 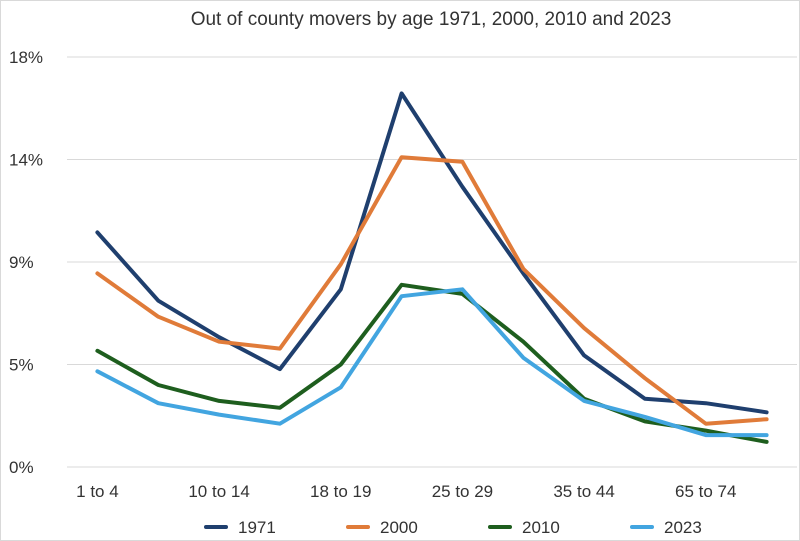 I want to click on x-tick-label: 65 to 74, so click(x=705, y=491).